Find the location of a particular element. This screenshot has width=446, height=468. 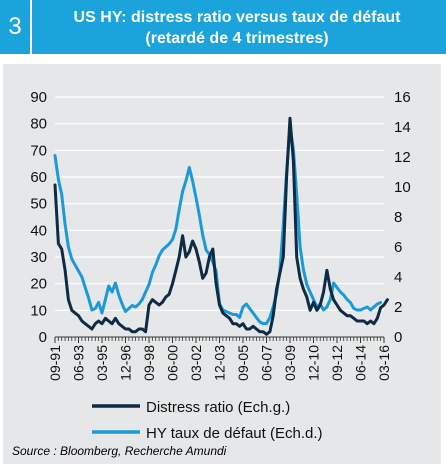

y-left-tick-label: 50 is located at coordinates (38, 204).